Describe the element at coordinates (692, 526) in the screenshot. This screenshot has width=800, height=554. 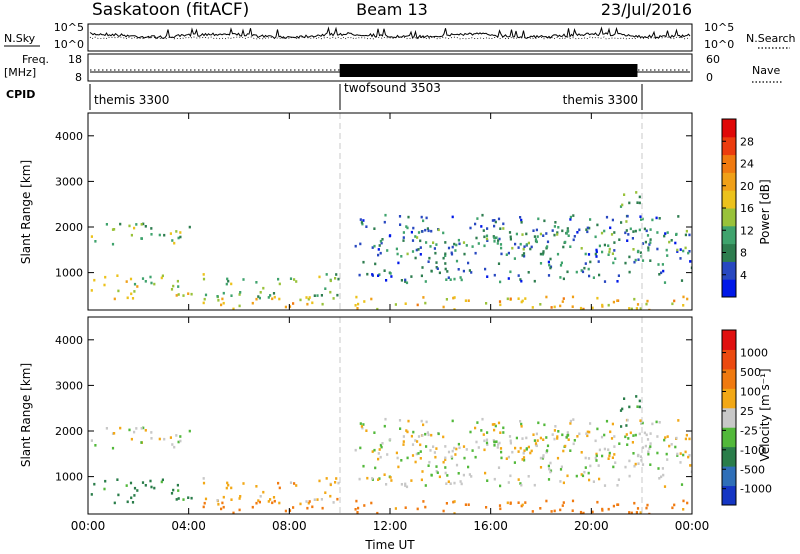
I see `x-tick-label: 00:00` at that location.